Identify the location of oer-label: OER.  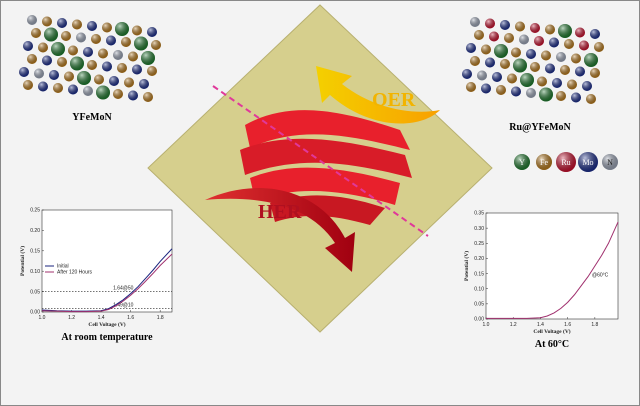
(394, 100).